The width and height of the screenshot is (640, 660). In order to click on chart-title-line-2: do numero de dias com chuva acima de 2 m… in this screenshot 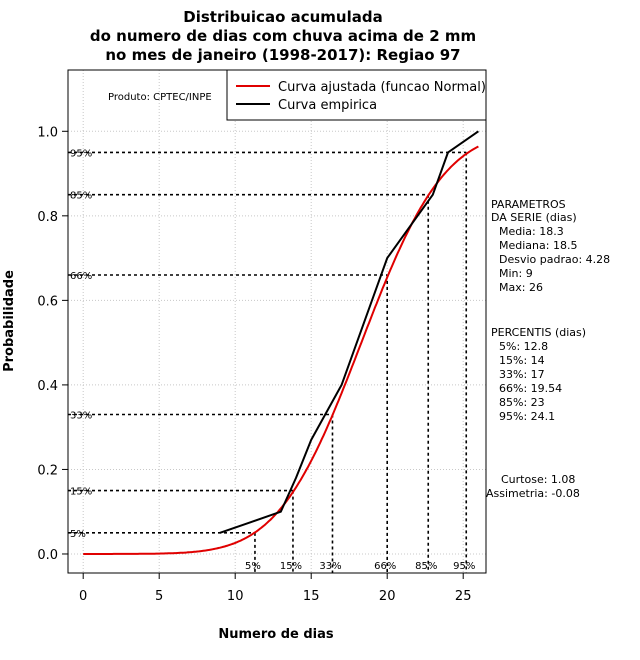, I will do `click(283, 36)`.